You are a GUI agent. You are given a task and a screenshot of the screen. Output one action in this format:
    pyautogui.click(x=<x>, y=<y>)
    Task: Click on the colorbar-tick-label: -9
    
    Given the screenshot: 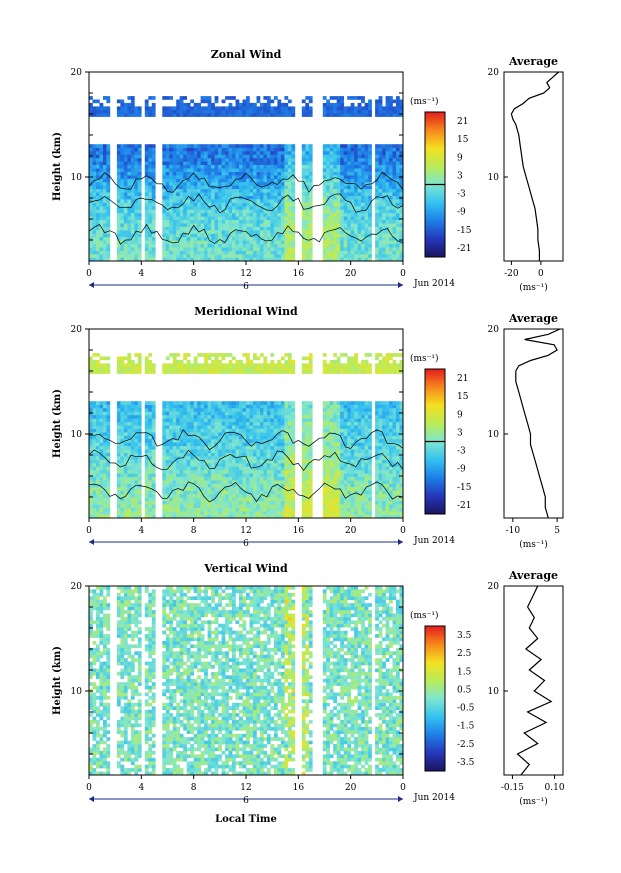 What is the action you would take?
    pyautogui.click(x=461, y=470)
    